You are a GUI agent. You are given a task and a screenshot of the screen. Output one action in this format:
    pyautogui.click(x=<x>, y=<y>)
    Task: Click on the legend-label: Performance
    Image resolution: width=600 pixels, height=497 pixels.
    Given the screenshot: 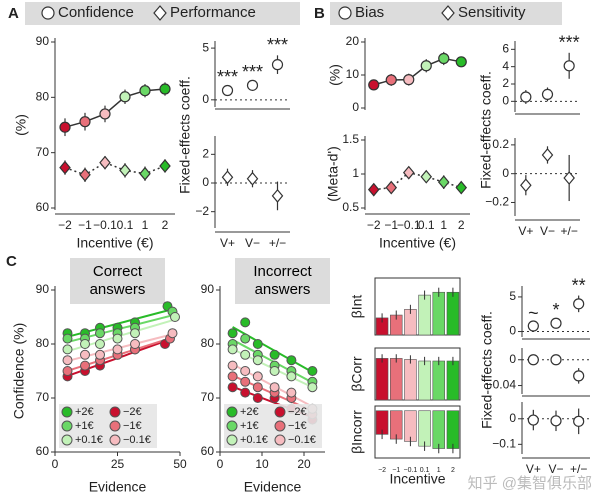 What is the action you would take?
    pyautogui.click(x=213, y=12)
    